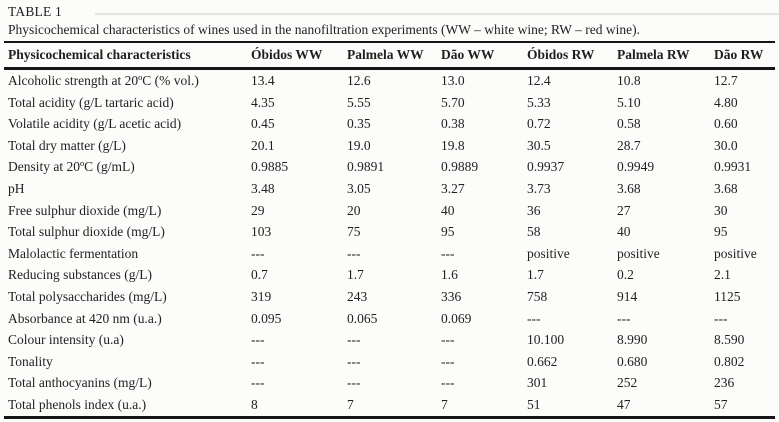 This screenshot has width=779, height=422. I want to click on table-cell: 12.7, so click(726, 80).